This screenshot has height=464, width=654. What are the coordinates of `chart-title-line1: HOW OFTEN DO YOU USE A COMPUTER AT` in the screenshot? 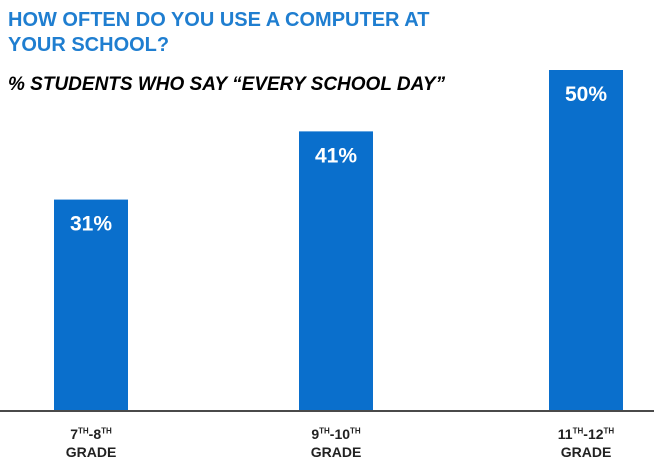 It's located at (219, 20).